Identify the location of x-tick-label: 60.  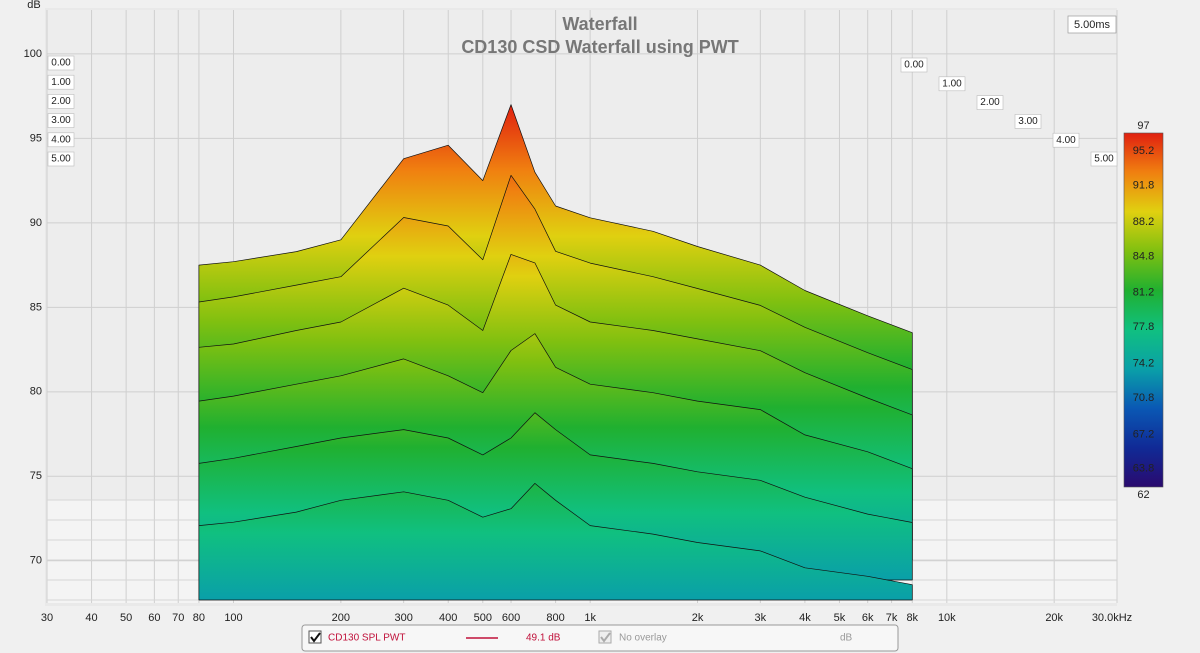
(154, 618).